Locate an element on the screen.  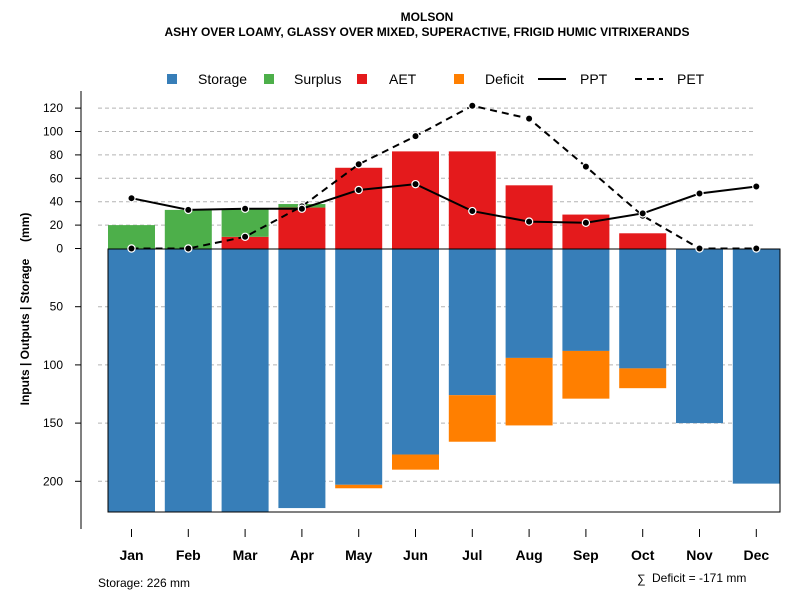
aet-bar-may is located at coordinates (359, 208).